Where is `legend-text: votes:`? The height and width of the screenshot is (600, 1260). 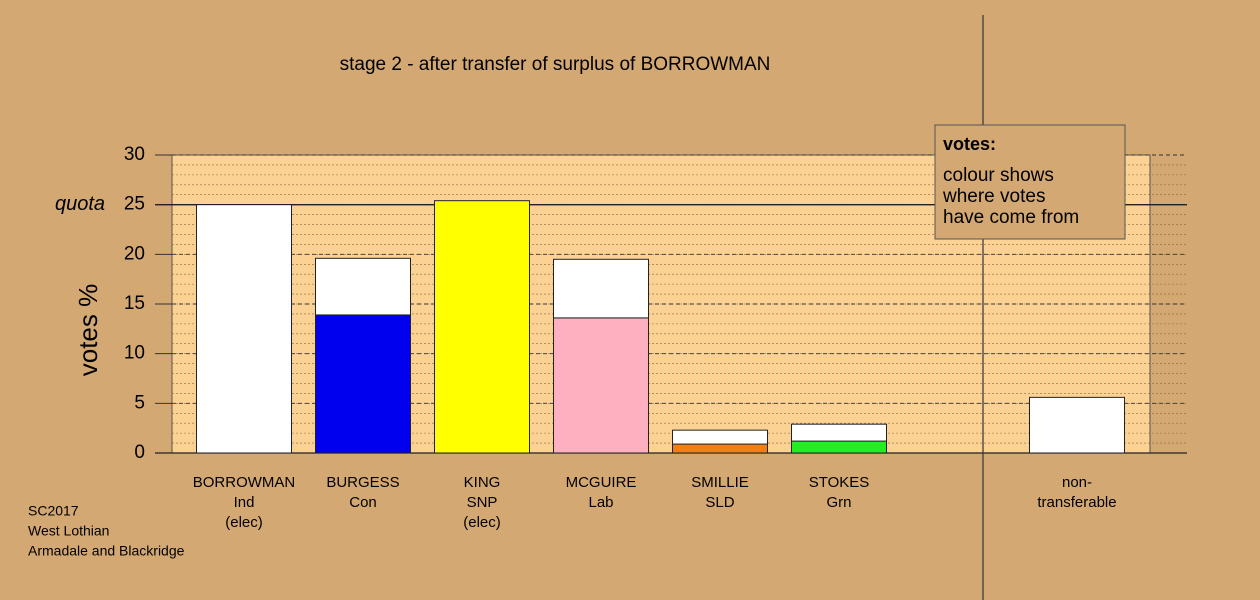
legend-text: votes: is located at coordinates (969, 144).